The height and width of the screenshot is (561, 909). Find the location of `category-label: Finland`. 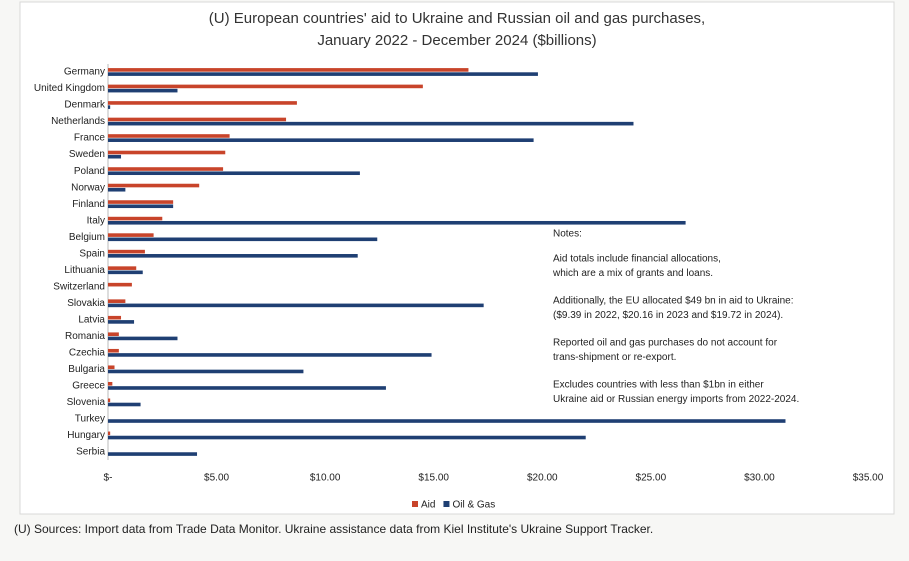

category-label: Finland is located at coordinates (88, 204).